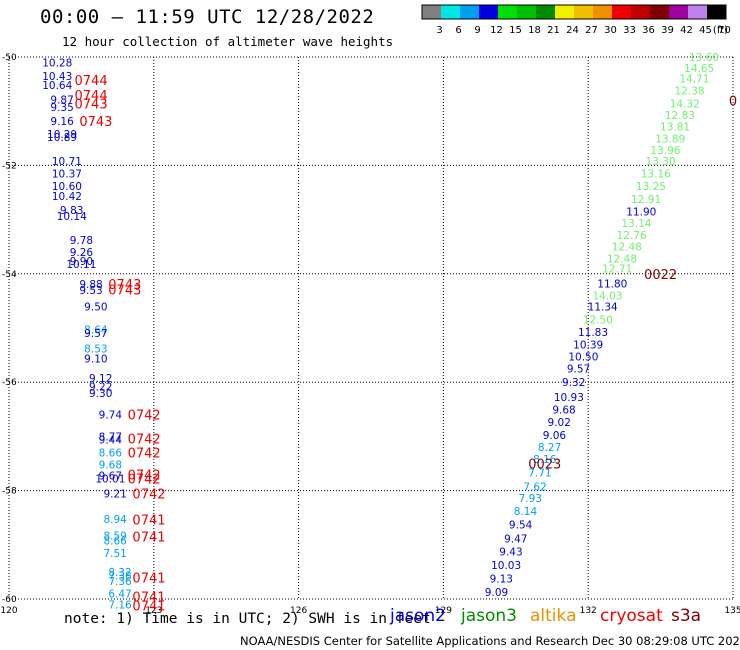  What do you see at coordinates (539, 474) in the screenshot?
I see `wave-height-label: 7.71` at bounding box center [539, 474].